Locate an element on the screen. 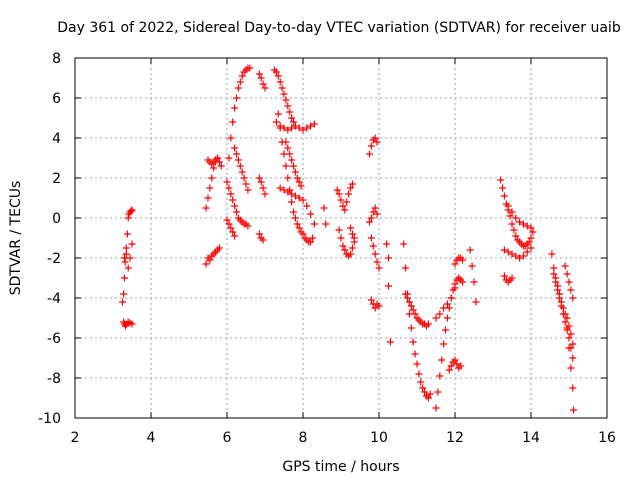  series-s8 is located at coordinates (237, 204).